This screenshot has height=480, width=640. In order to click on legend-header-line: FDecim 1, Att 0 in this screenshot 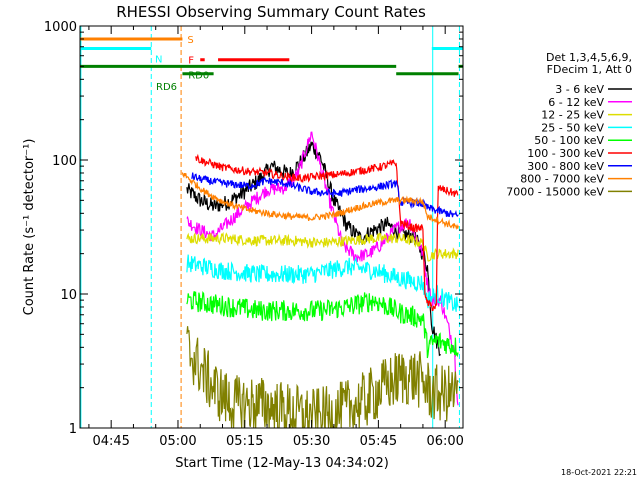, I will do `click(589, 69)`.